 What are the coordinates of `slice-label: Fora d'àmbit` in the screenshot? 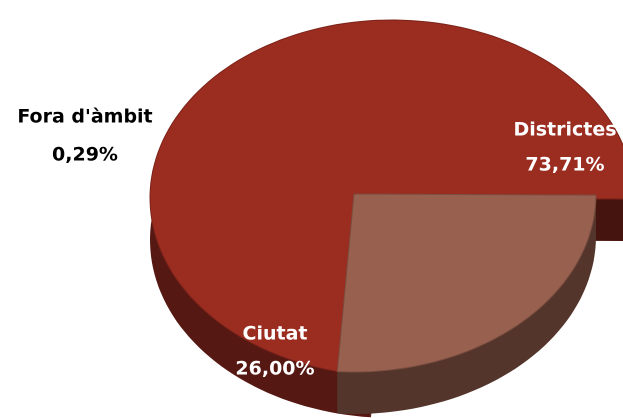 It's located at (84, 117).